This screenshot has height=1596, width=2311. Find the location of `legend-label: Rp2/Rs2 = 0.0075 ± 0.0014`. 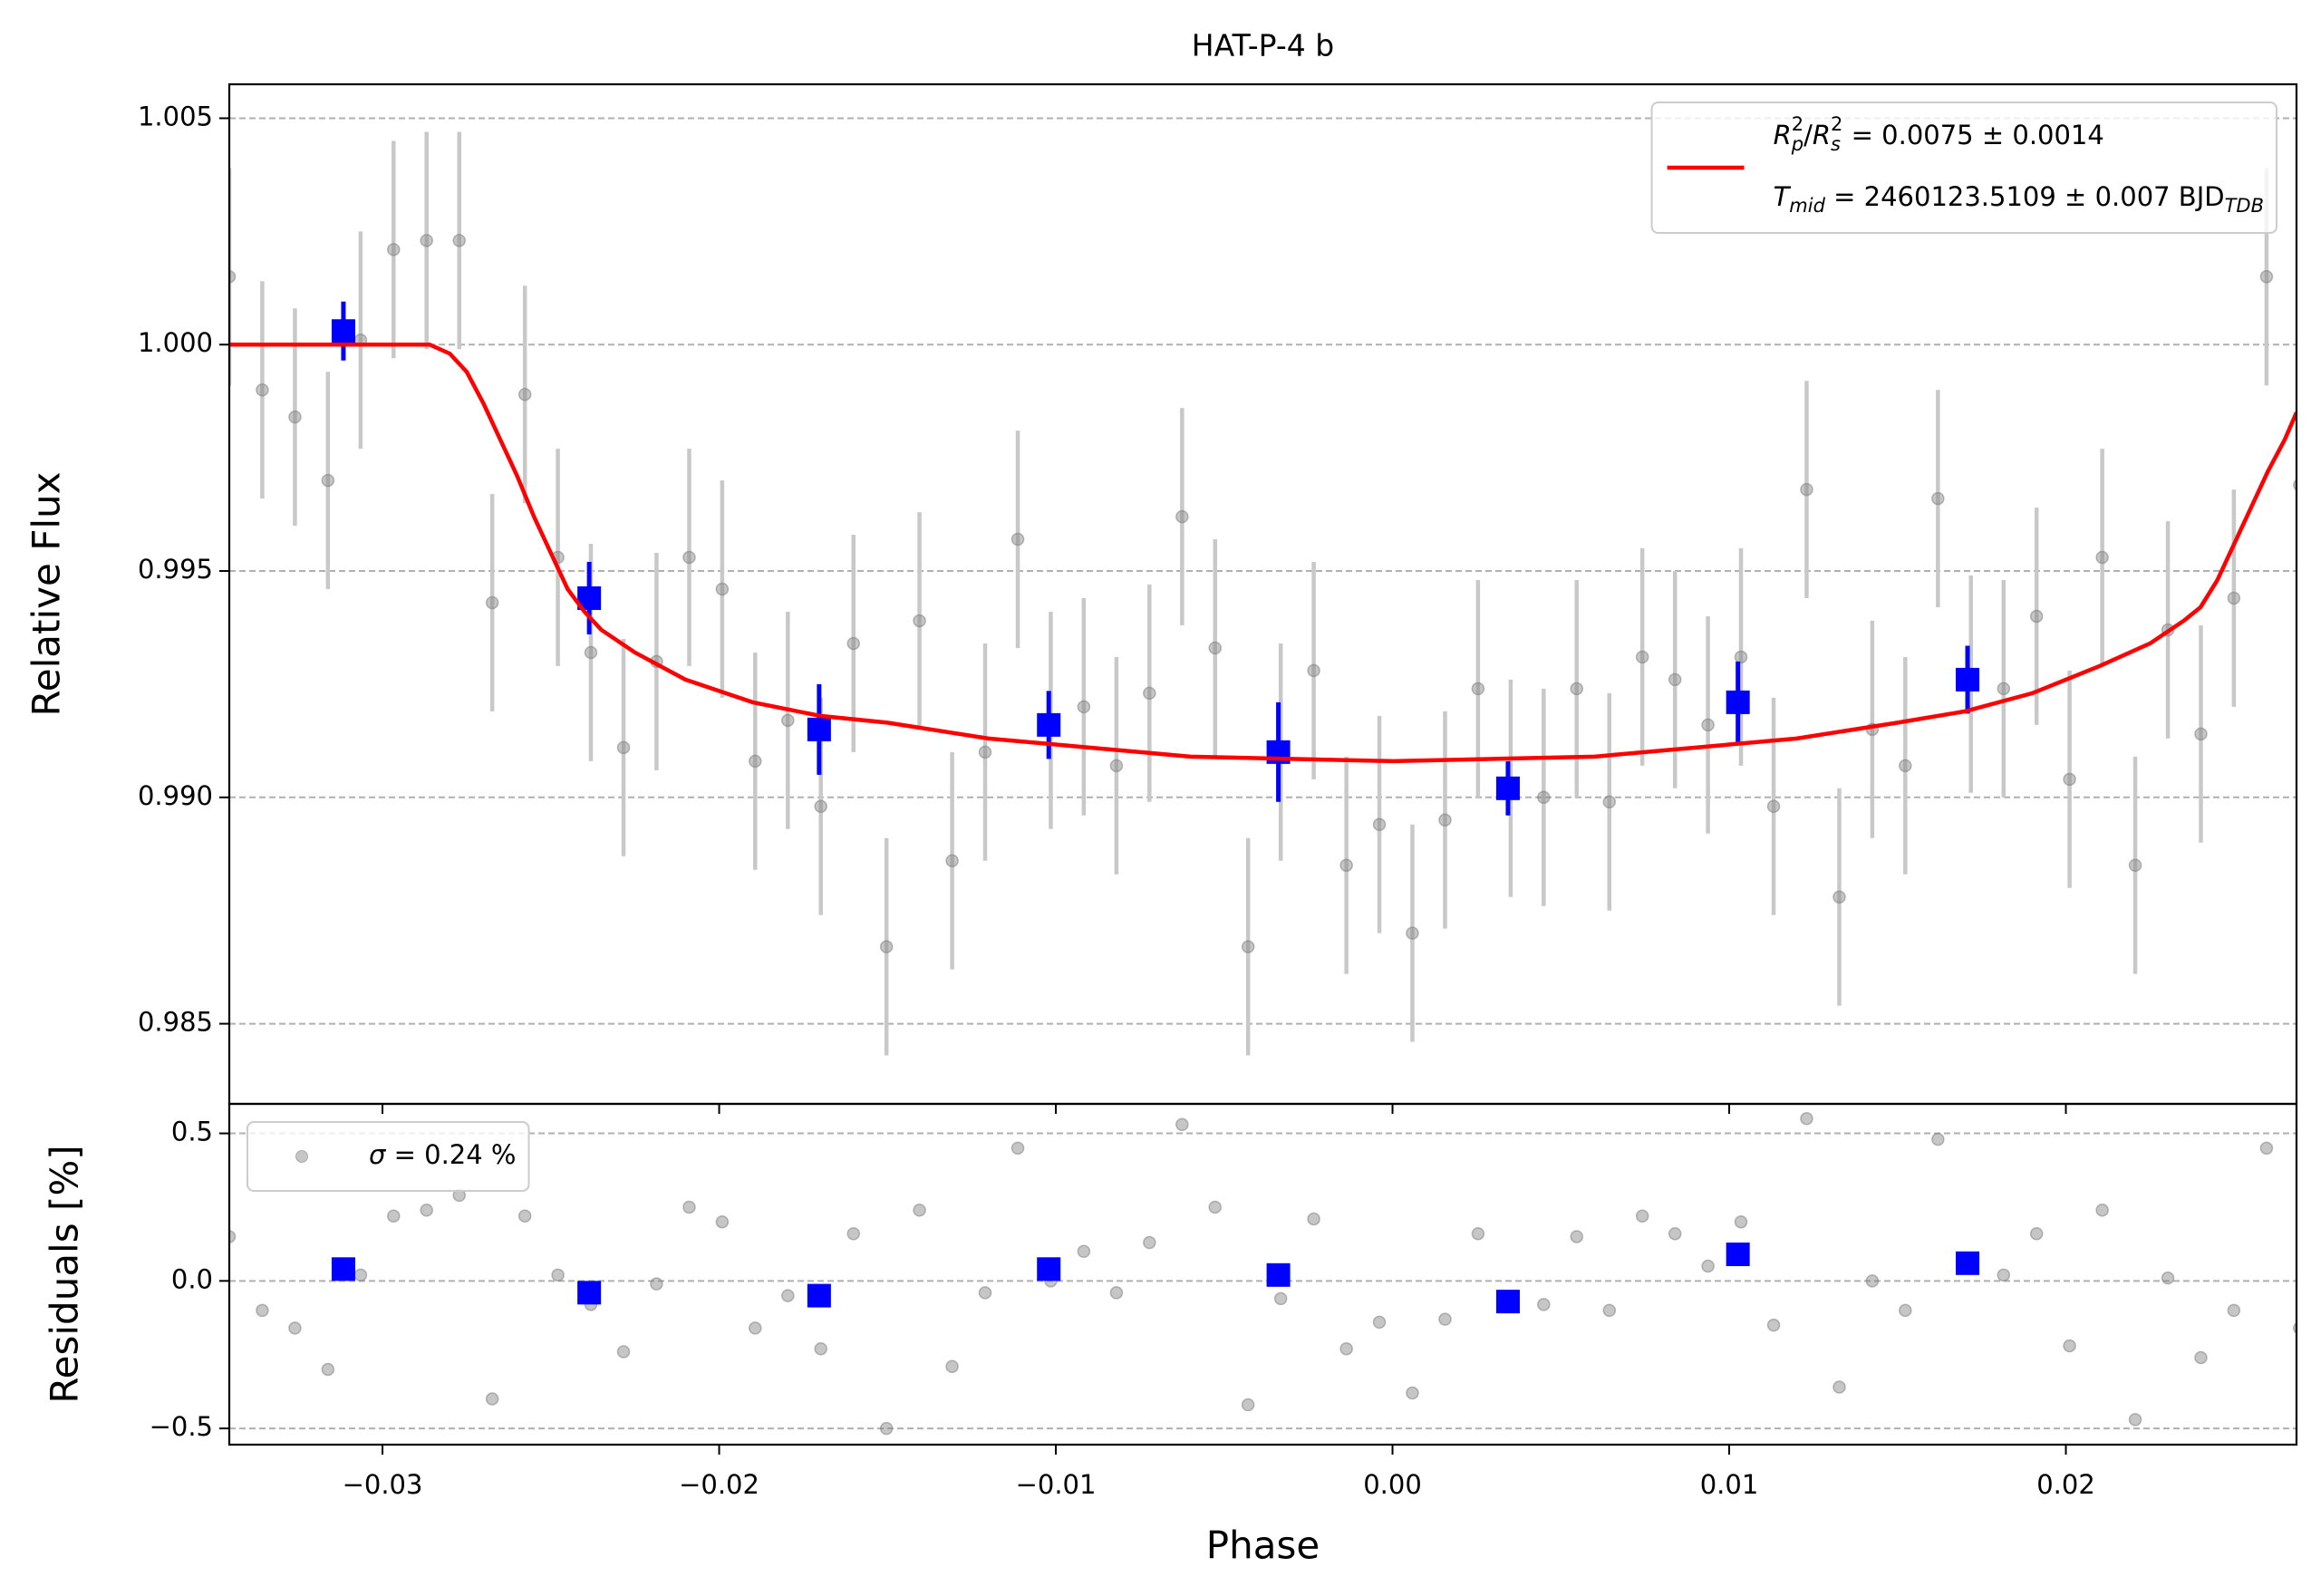

legend-label: Rp2/Rs2 = 0.0075 ± 0.0014 is located at coordinates (1939, 134).